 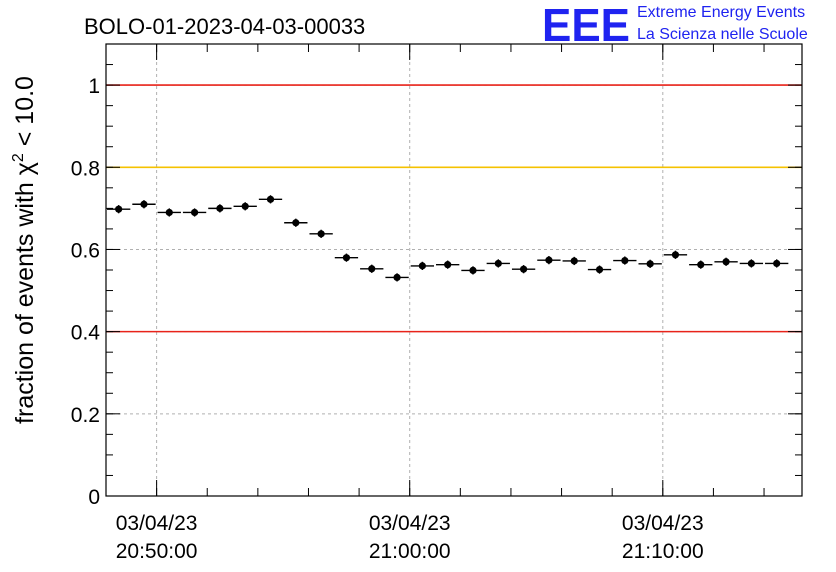 What do you see at coordinates (85, 250) in the screenshot?
I see `y-tick-label: 0.6` at bounding box center [85, 250].